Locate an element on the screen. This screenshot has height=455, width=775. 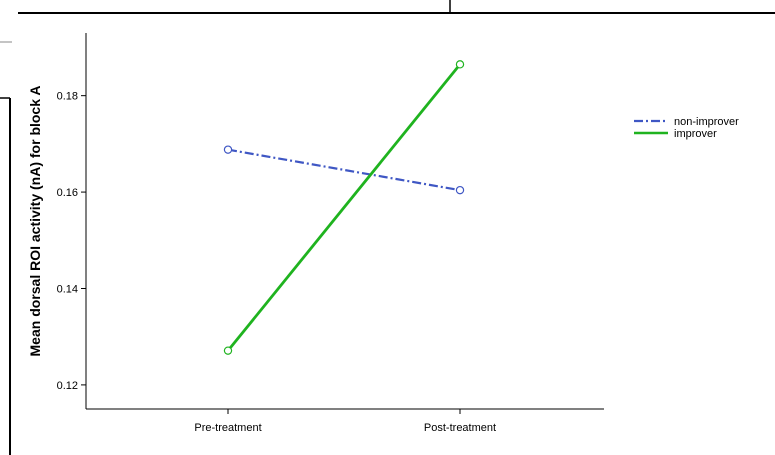
x-axis-ticks: Pre-treatment Post-treatment is located at coordinates (345, 421).